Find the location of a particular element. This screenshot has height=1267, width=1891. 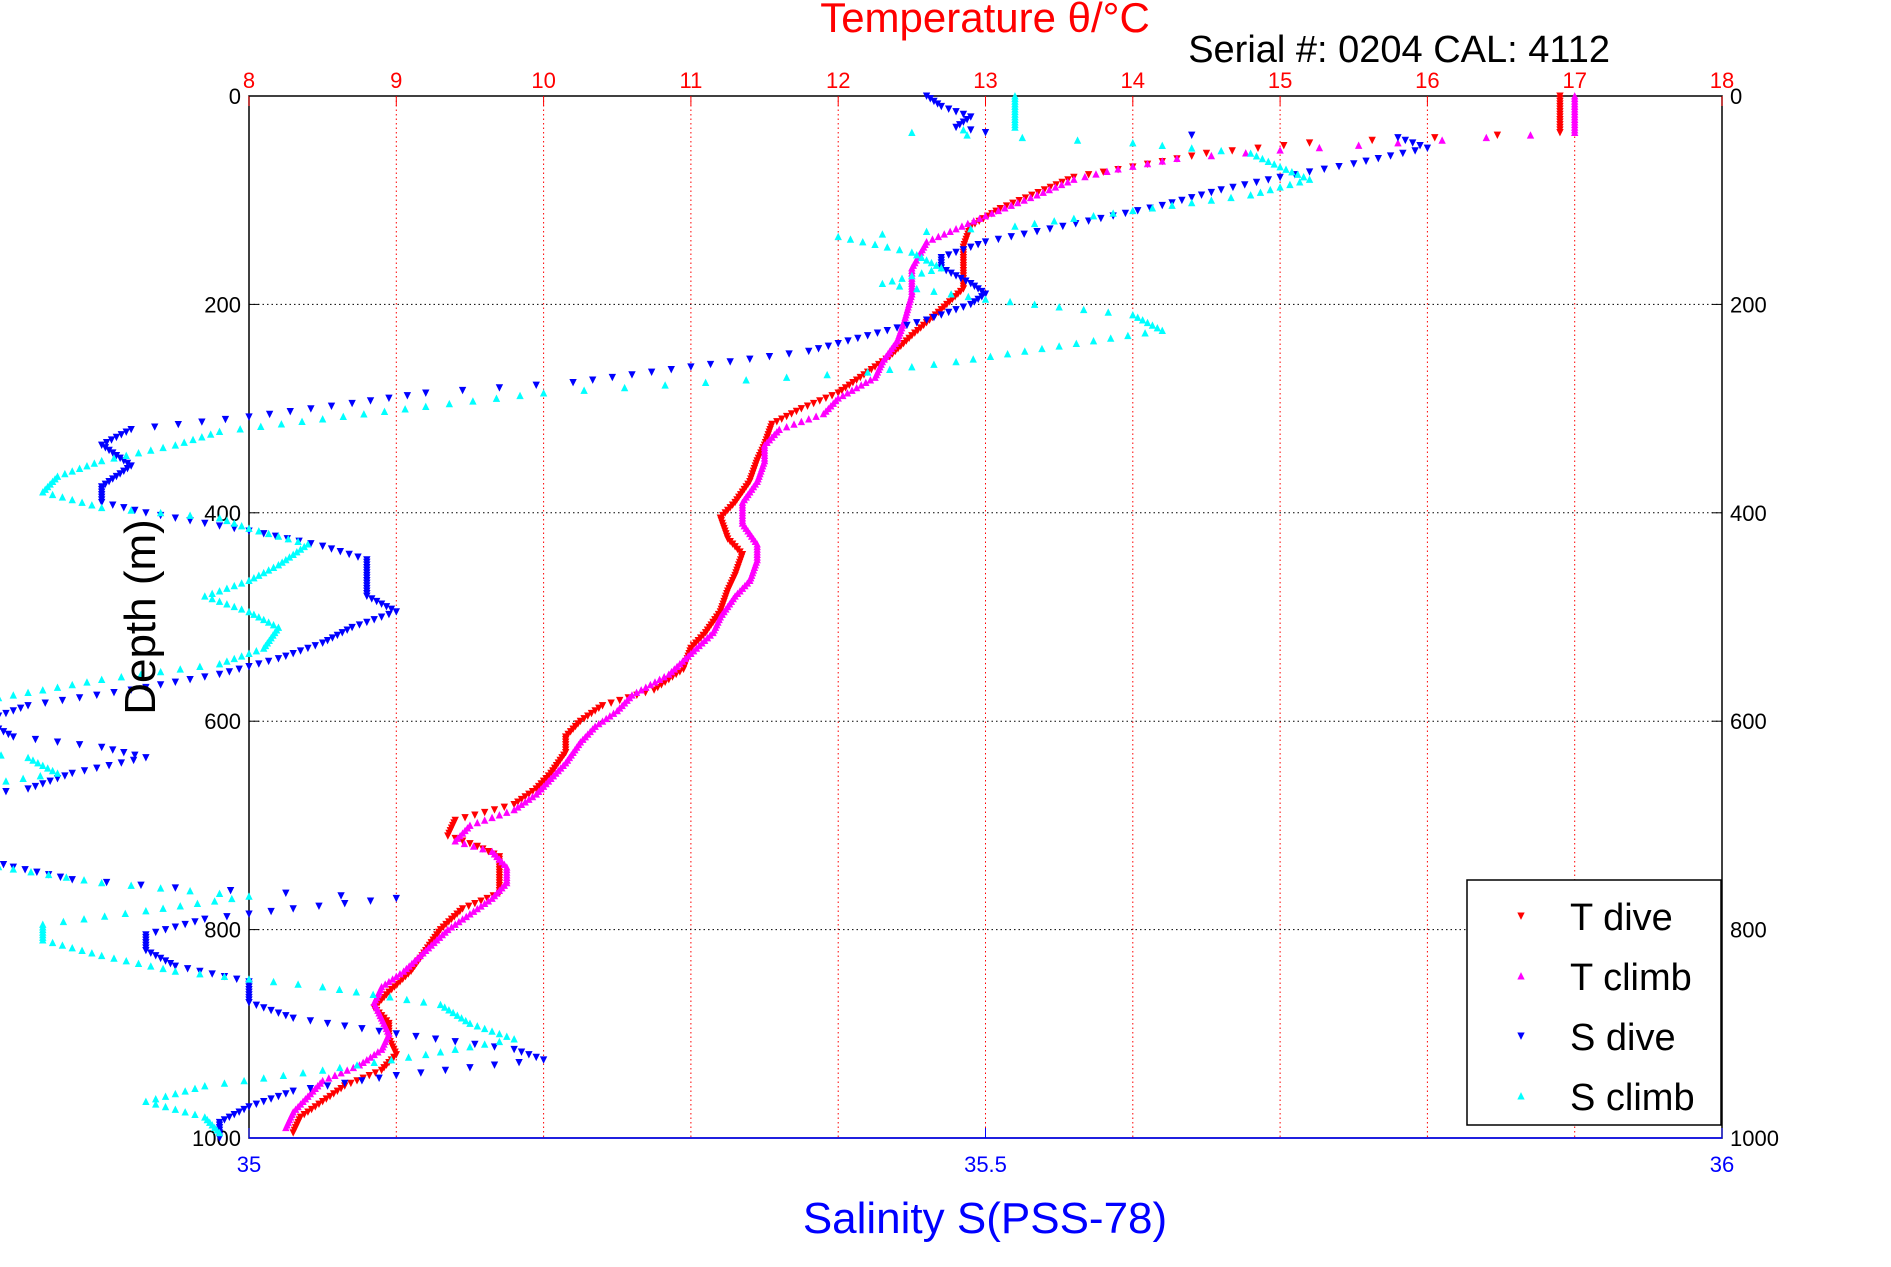

tick-label-salinity: 35 is located at coordinates (249, 1164).